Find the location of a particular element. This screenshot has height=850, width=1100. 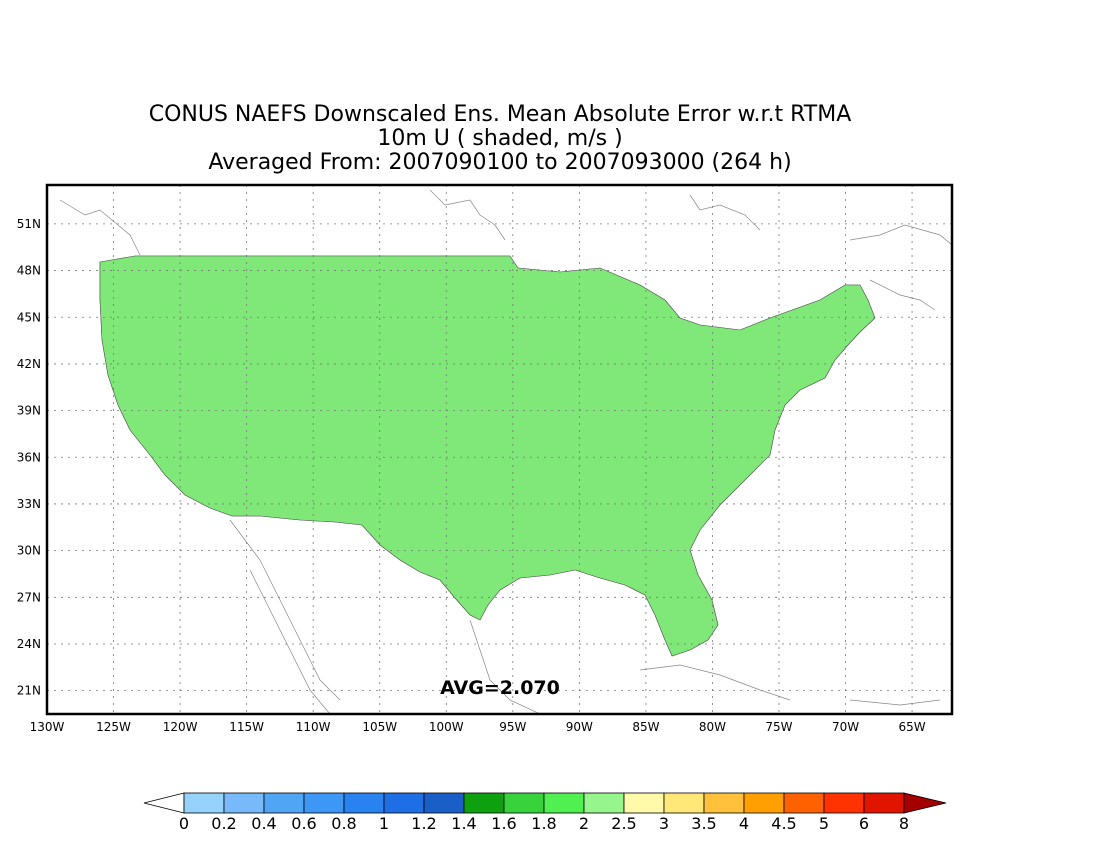

colorbar-level-label: 0.8 is located at coordinates (343, 823).